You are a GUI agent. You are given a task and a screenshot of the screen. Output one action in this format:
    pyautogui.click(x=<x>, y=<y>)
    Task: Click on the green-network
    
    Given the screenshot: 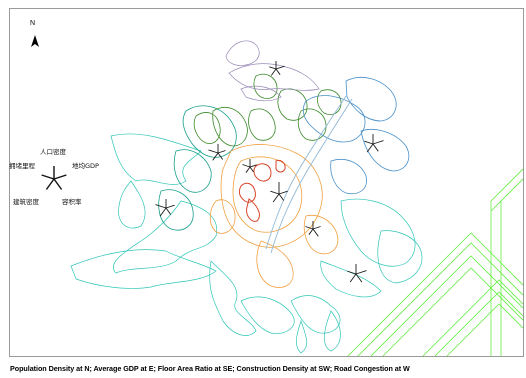 What is the action you would take?
    pyautogui.click(x=267, y=110)
    